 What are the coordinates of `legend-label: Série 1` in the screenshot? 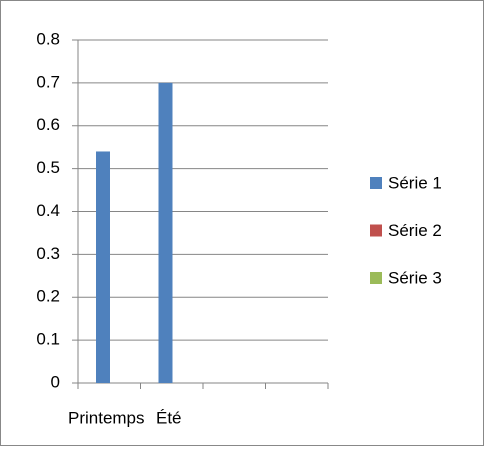 It's located at (415, 182).